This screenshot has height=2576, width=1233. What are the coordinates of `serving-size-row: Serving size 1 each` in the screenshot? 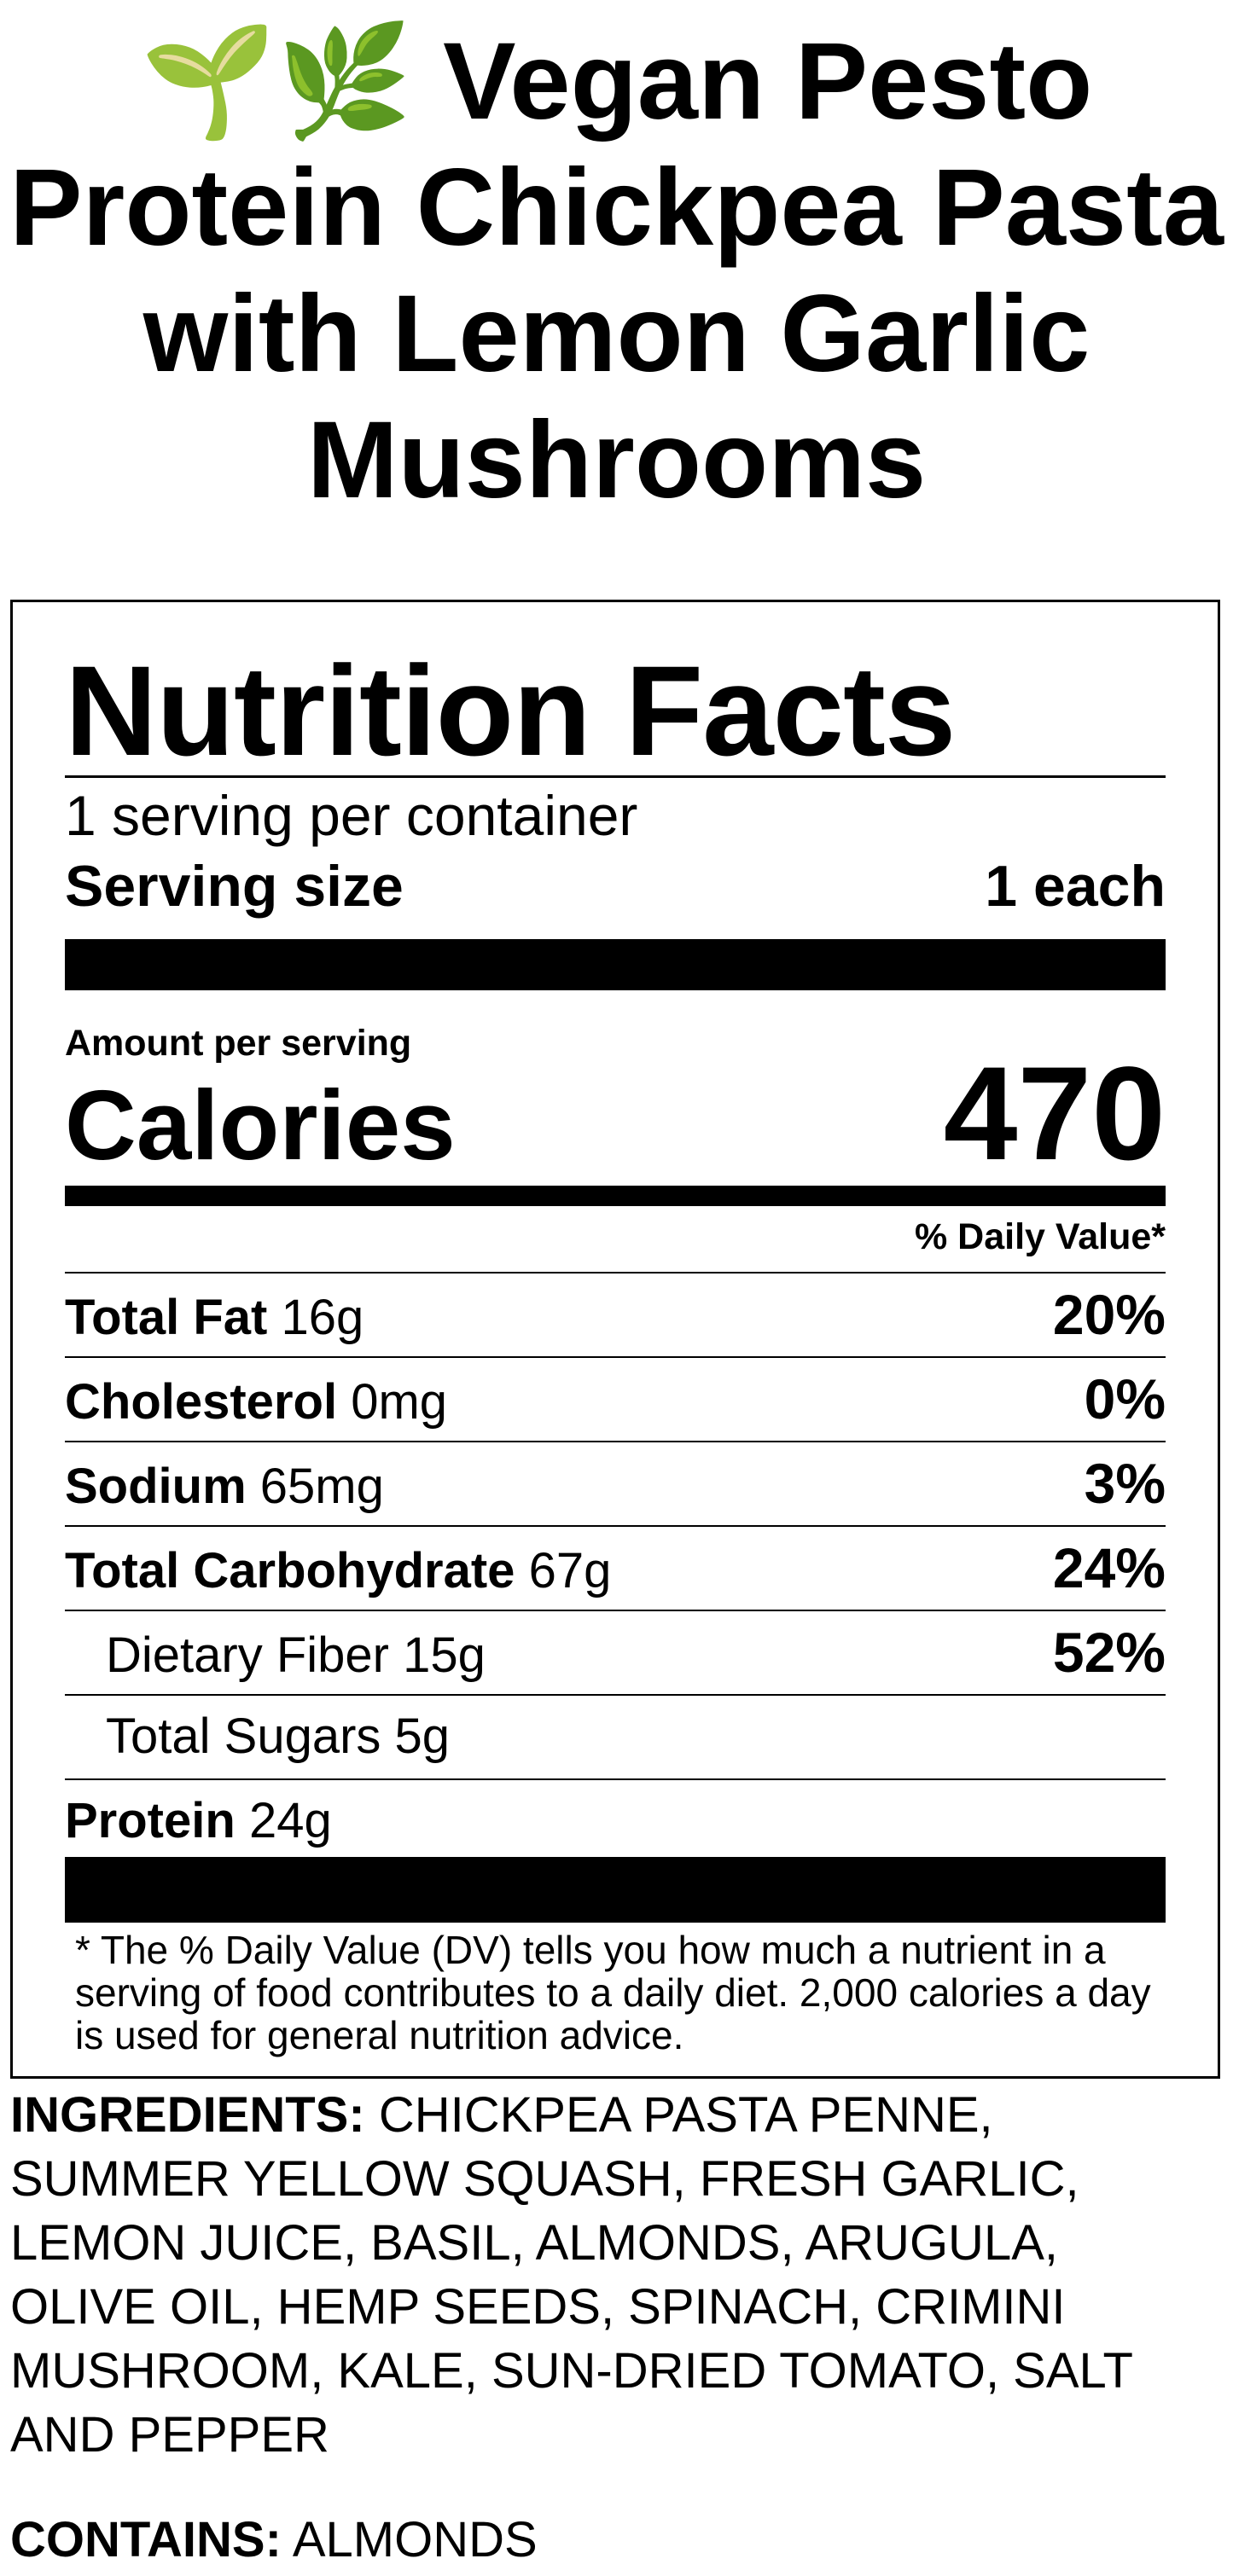 It's located at (615, 886).